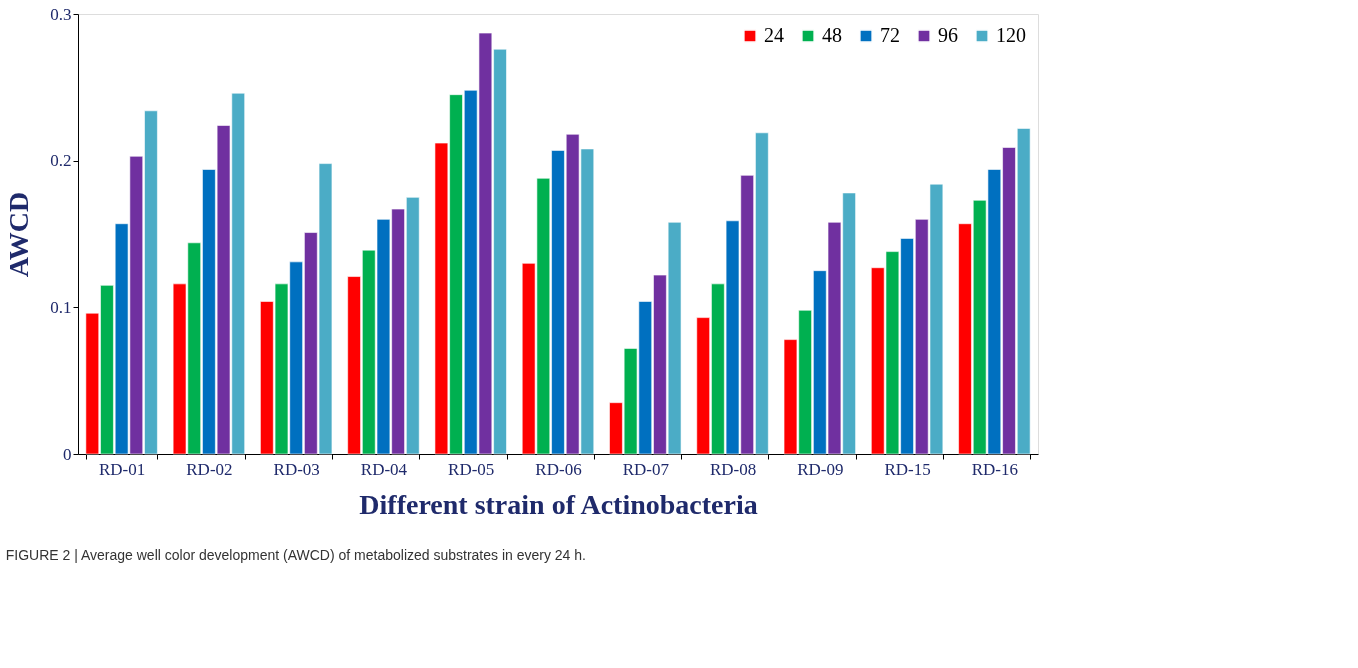  Describe the element at coordinates (948, 35) in the screenshot. I see `legend-label: 96` at that location.